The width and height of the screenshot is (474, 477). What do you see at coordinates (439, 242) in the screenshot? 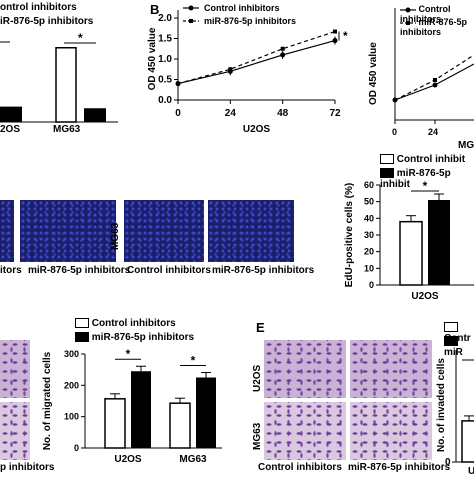
I see `bar-c-mir` at bounding box center [439, 242].